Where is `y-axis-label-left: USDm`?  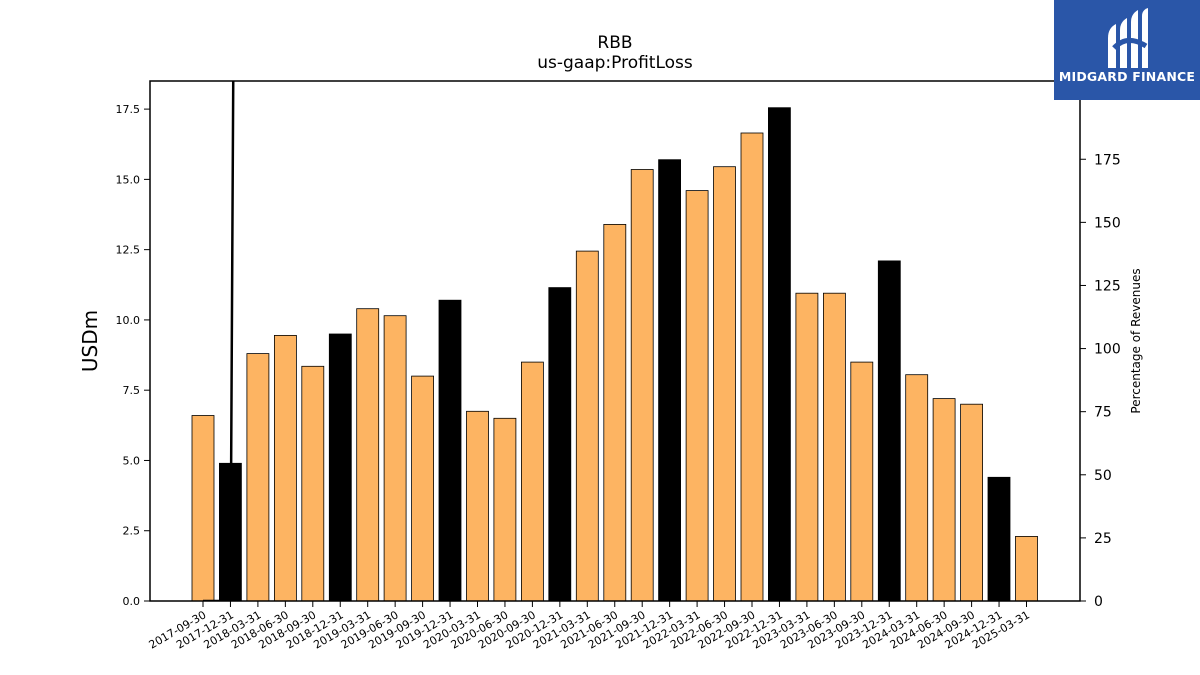
y-axis-label-left: USDm is located at coordinates (90, 341).